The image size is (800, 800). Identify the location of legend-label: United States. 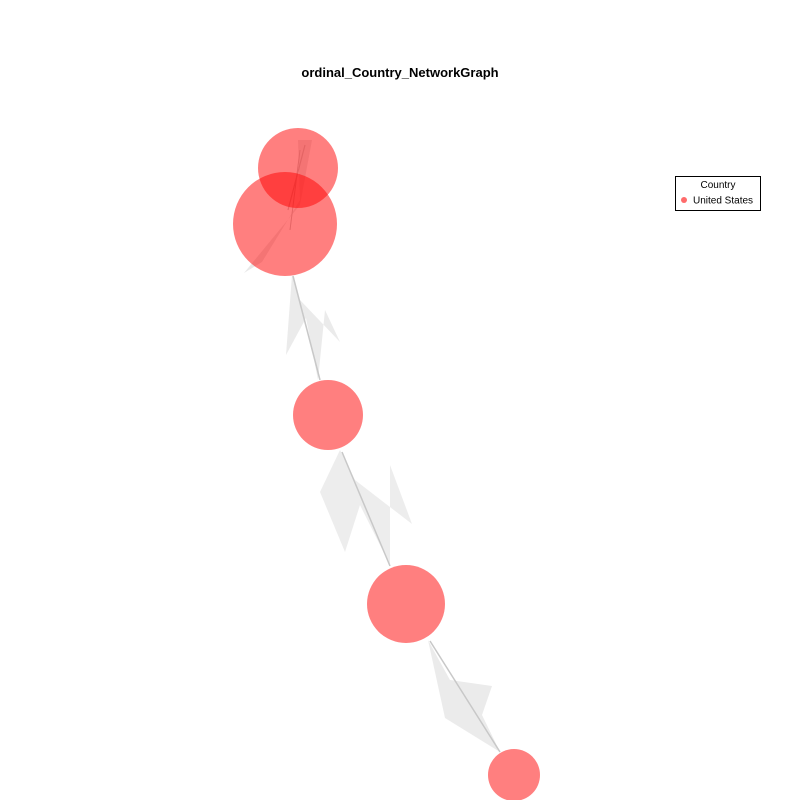
(723, 201).